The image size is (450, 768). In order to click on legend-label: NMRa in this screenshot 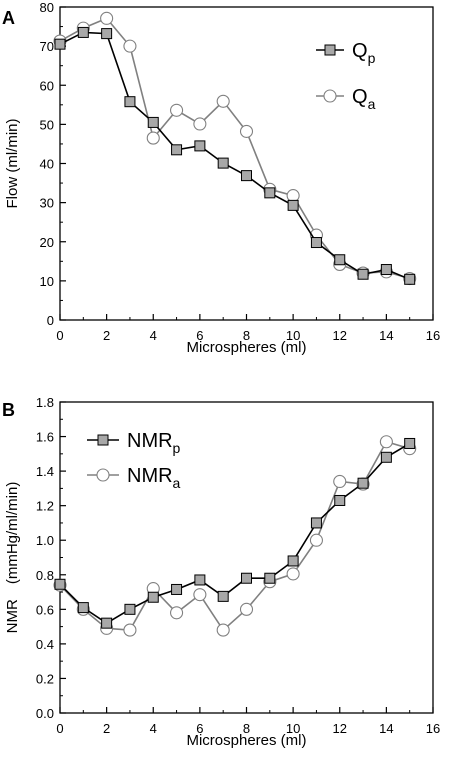, I will do `click(154, 478)`.